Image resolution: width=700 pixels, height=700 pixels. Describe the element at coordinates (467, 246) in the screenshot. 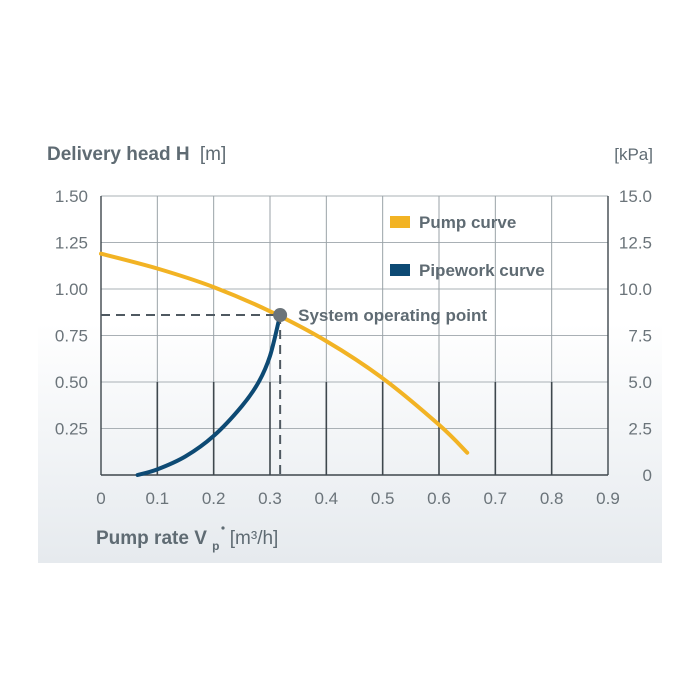

I see `legend: Pump curve Pipework curve` at that location.